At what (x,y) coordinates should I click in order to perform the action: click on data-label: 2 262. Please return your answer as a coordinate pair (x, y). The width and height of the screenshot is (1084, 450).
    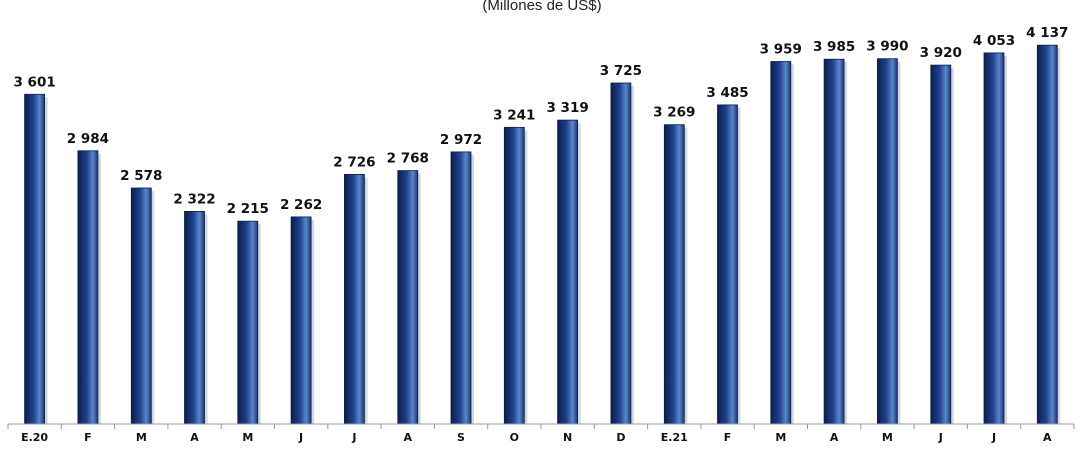
    Looking at the image, I should click on (301, 205).